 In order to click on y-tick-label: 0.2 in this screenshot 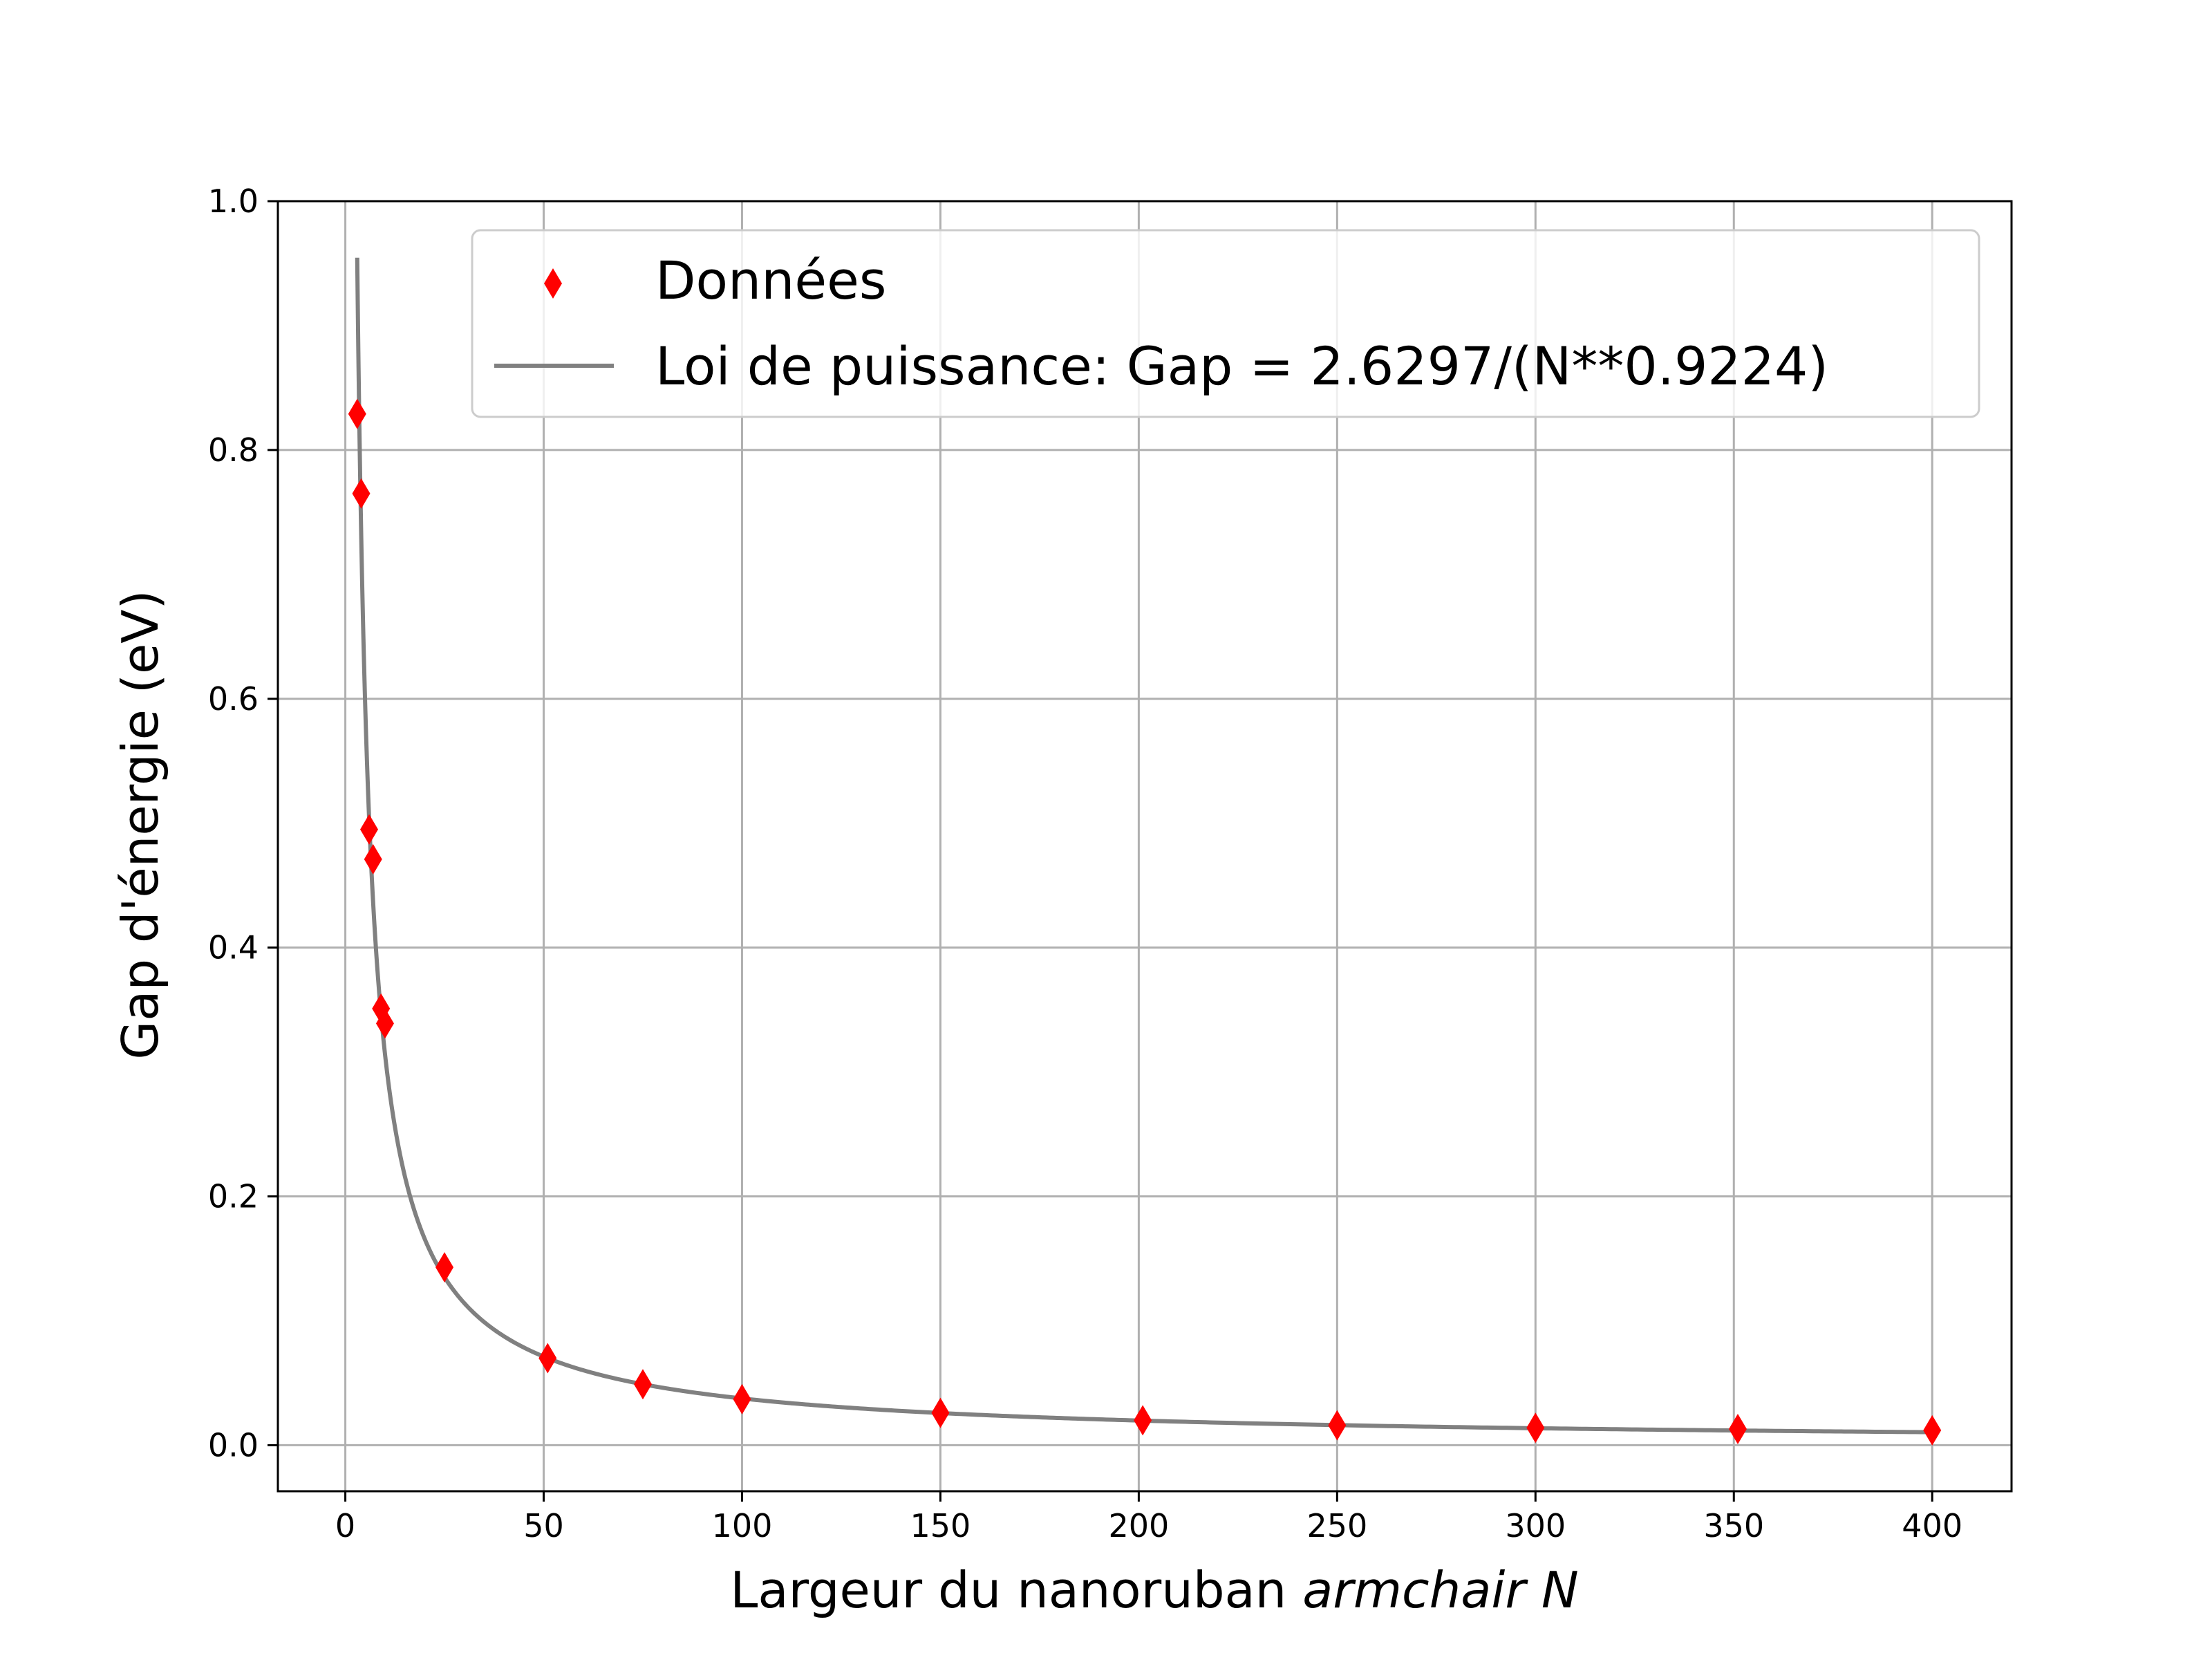, I will do `click(233, 1196)`.